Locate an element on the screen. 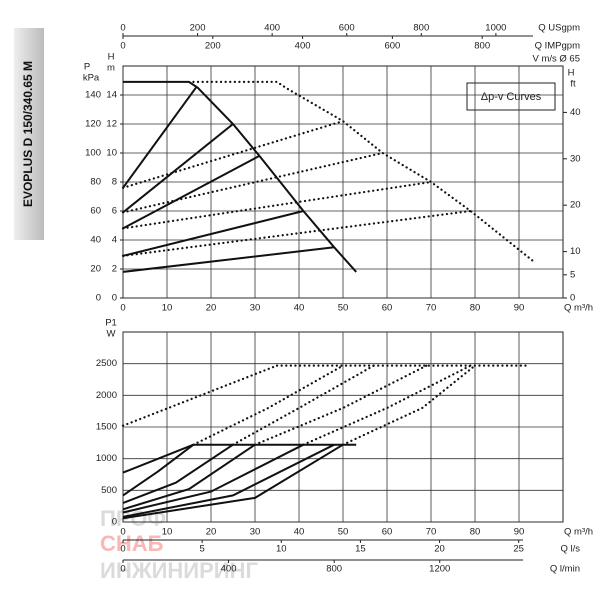 The height and width of the screenshot is (600, 600). y-tick-label: 4 is located at coordinates (114, 240).